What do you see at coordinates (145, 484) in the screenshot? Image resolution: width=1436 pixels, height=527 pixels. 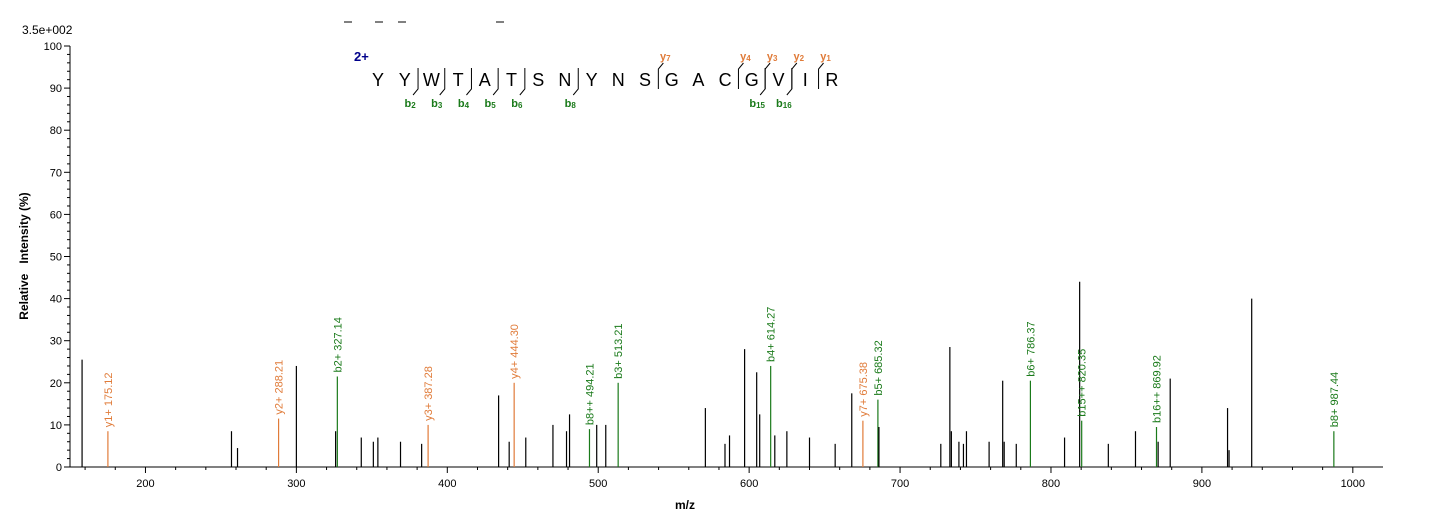 I see `x-tick-label: 200` at bounding box center [145, 484].